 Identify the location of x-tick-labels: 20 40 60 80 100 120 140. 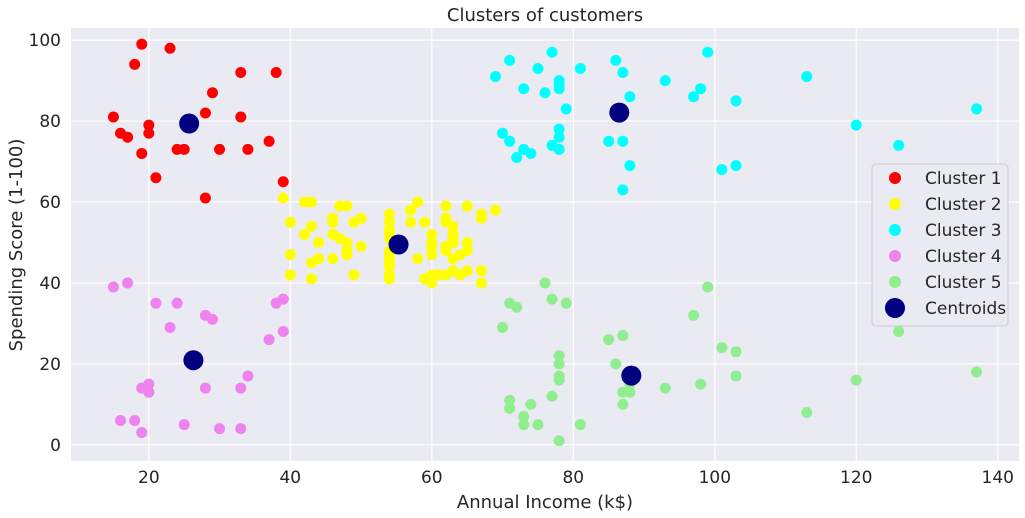
(576, 478).